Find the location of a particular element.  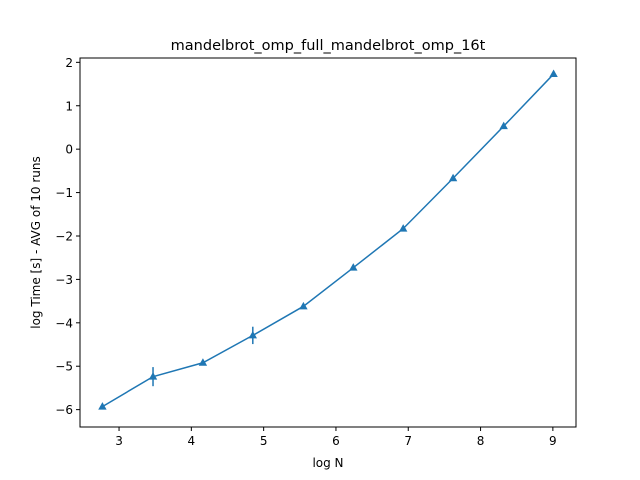

x-tick-label: 9 is located at coordinates (553, 441).